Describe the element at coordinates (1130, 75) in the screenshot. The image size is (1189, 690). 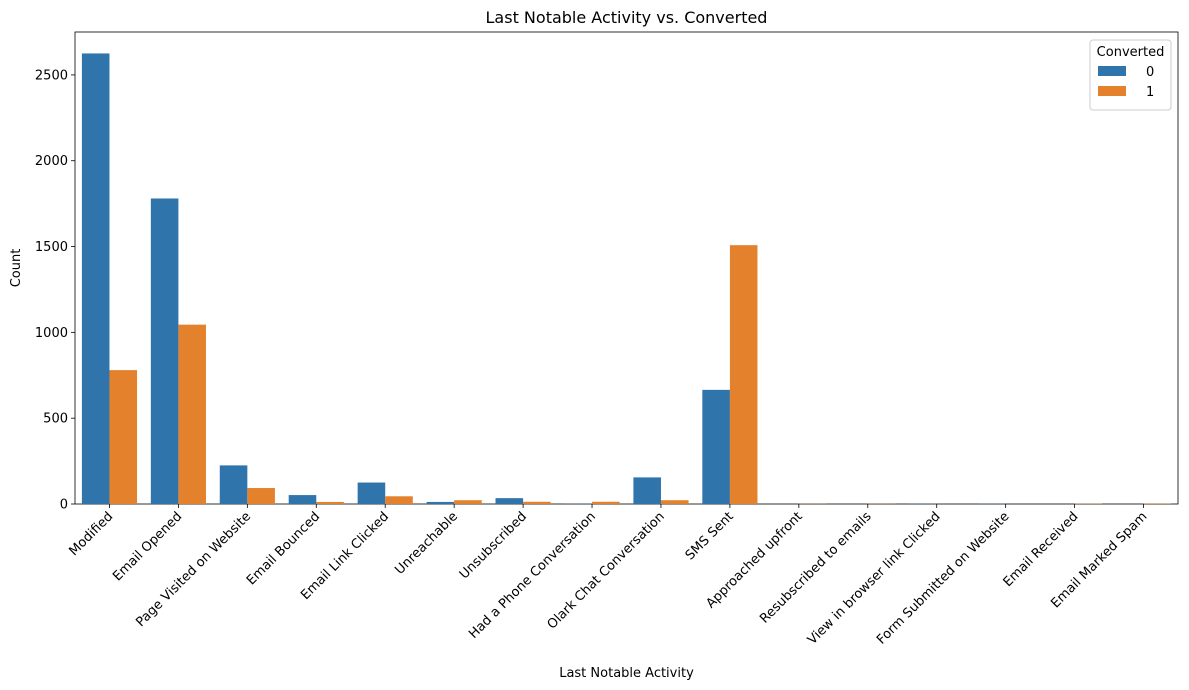
I see `legend: Converted 0 1` at that location.